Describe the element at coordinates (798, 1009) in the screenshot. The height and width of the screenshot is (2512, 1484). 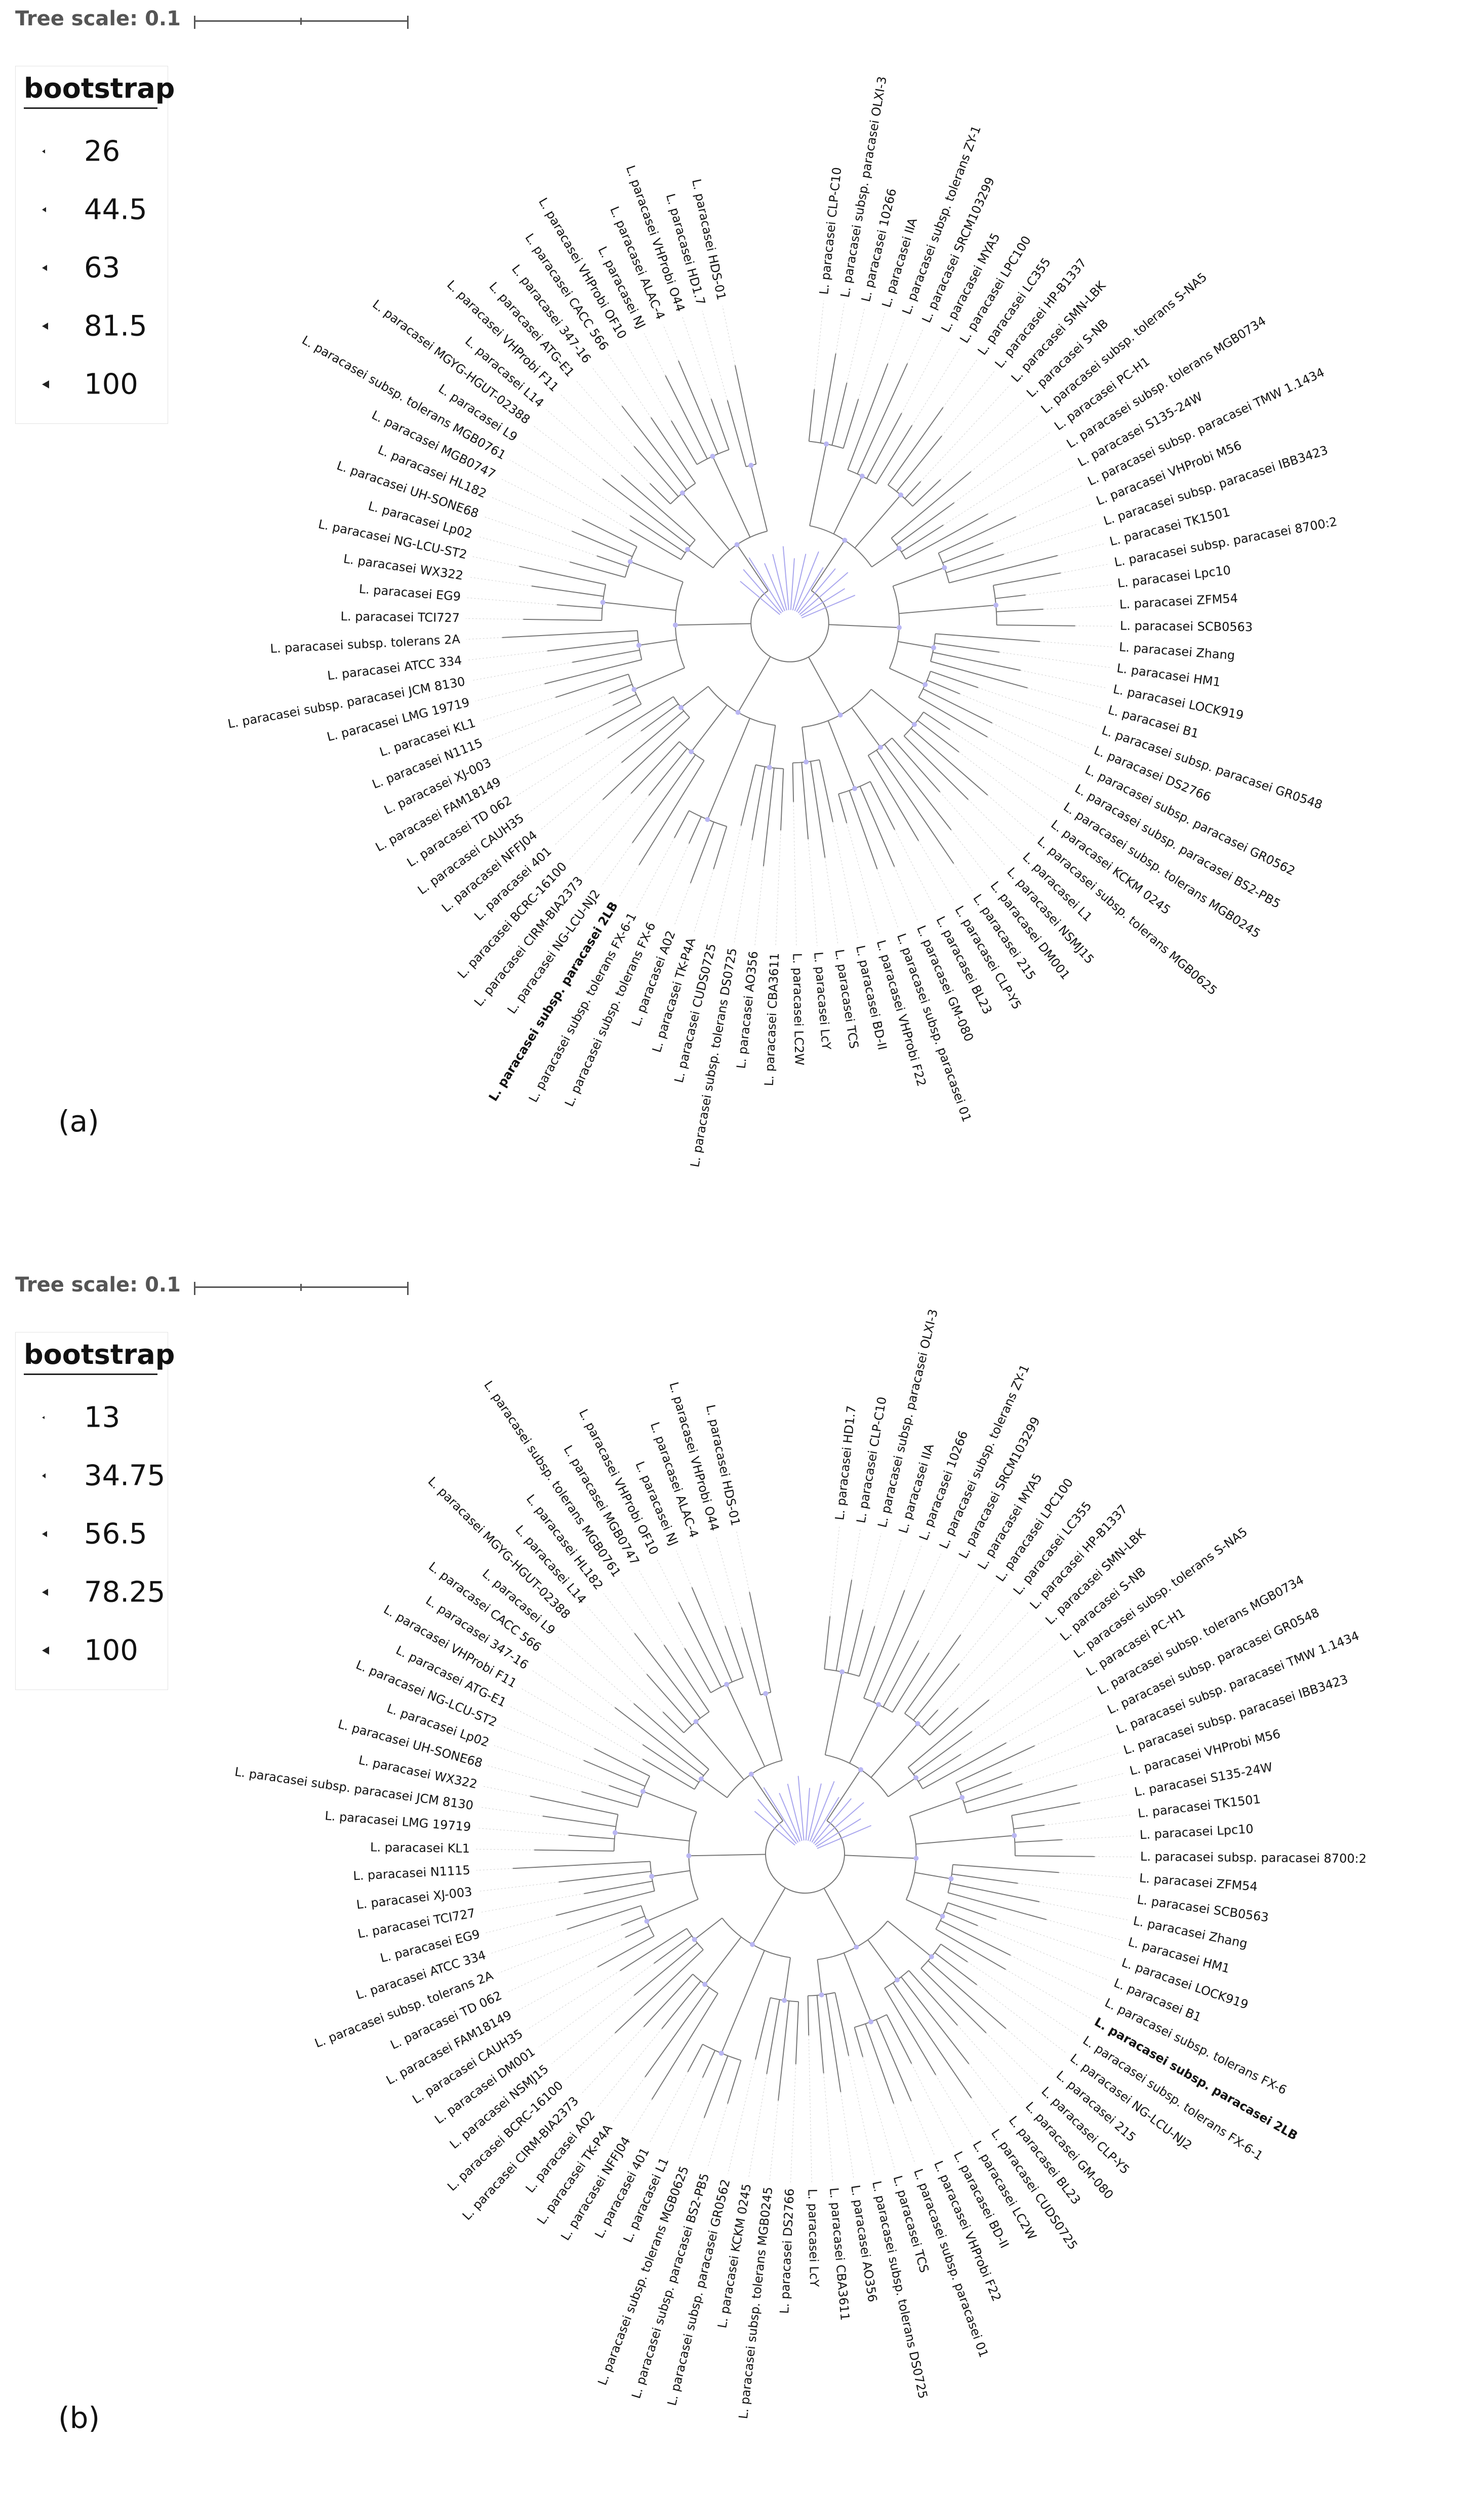
I see `taxon-label: L. paracasei LC2W` at that location.